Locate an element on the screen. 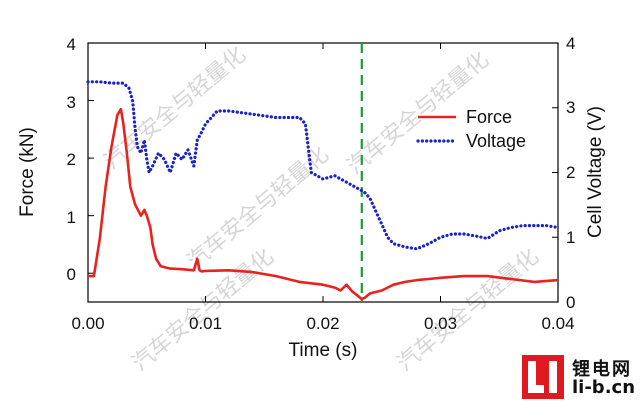  y-left-tick-labels: 0 1 2 3 4 is located at coordinates (71, 159).